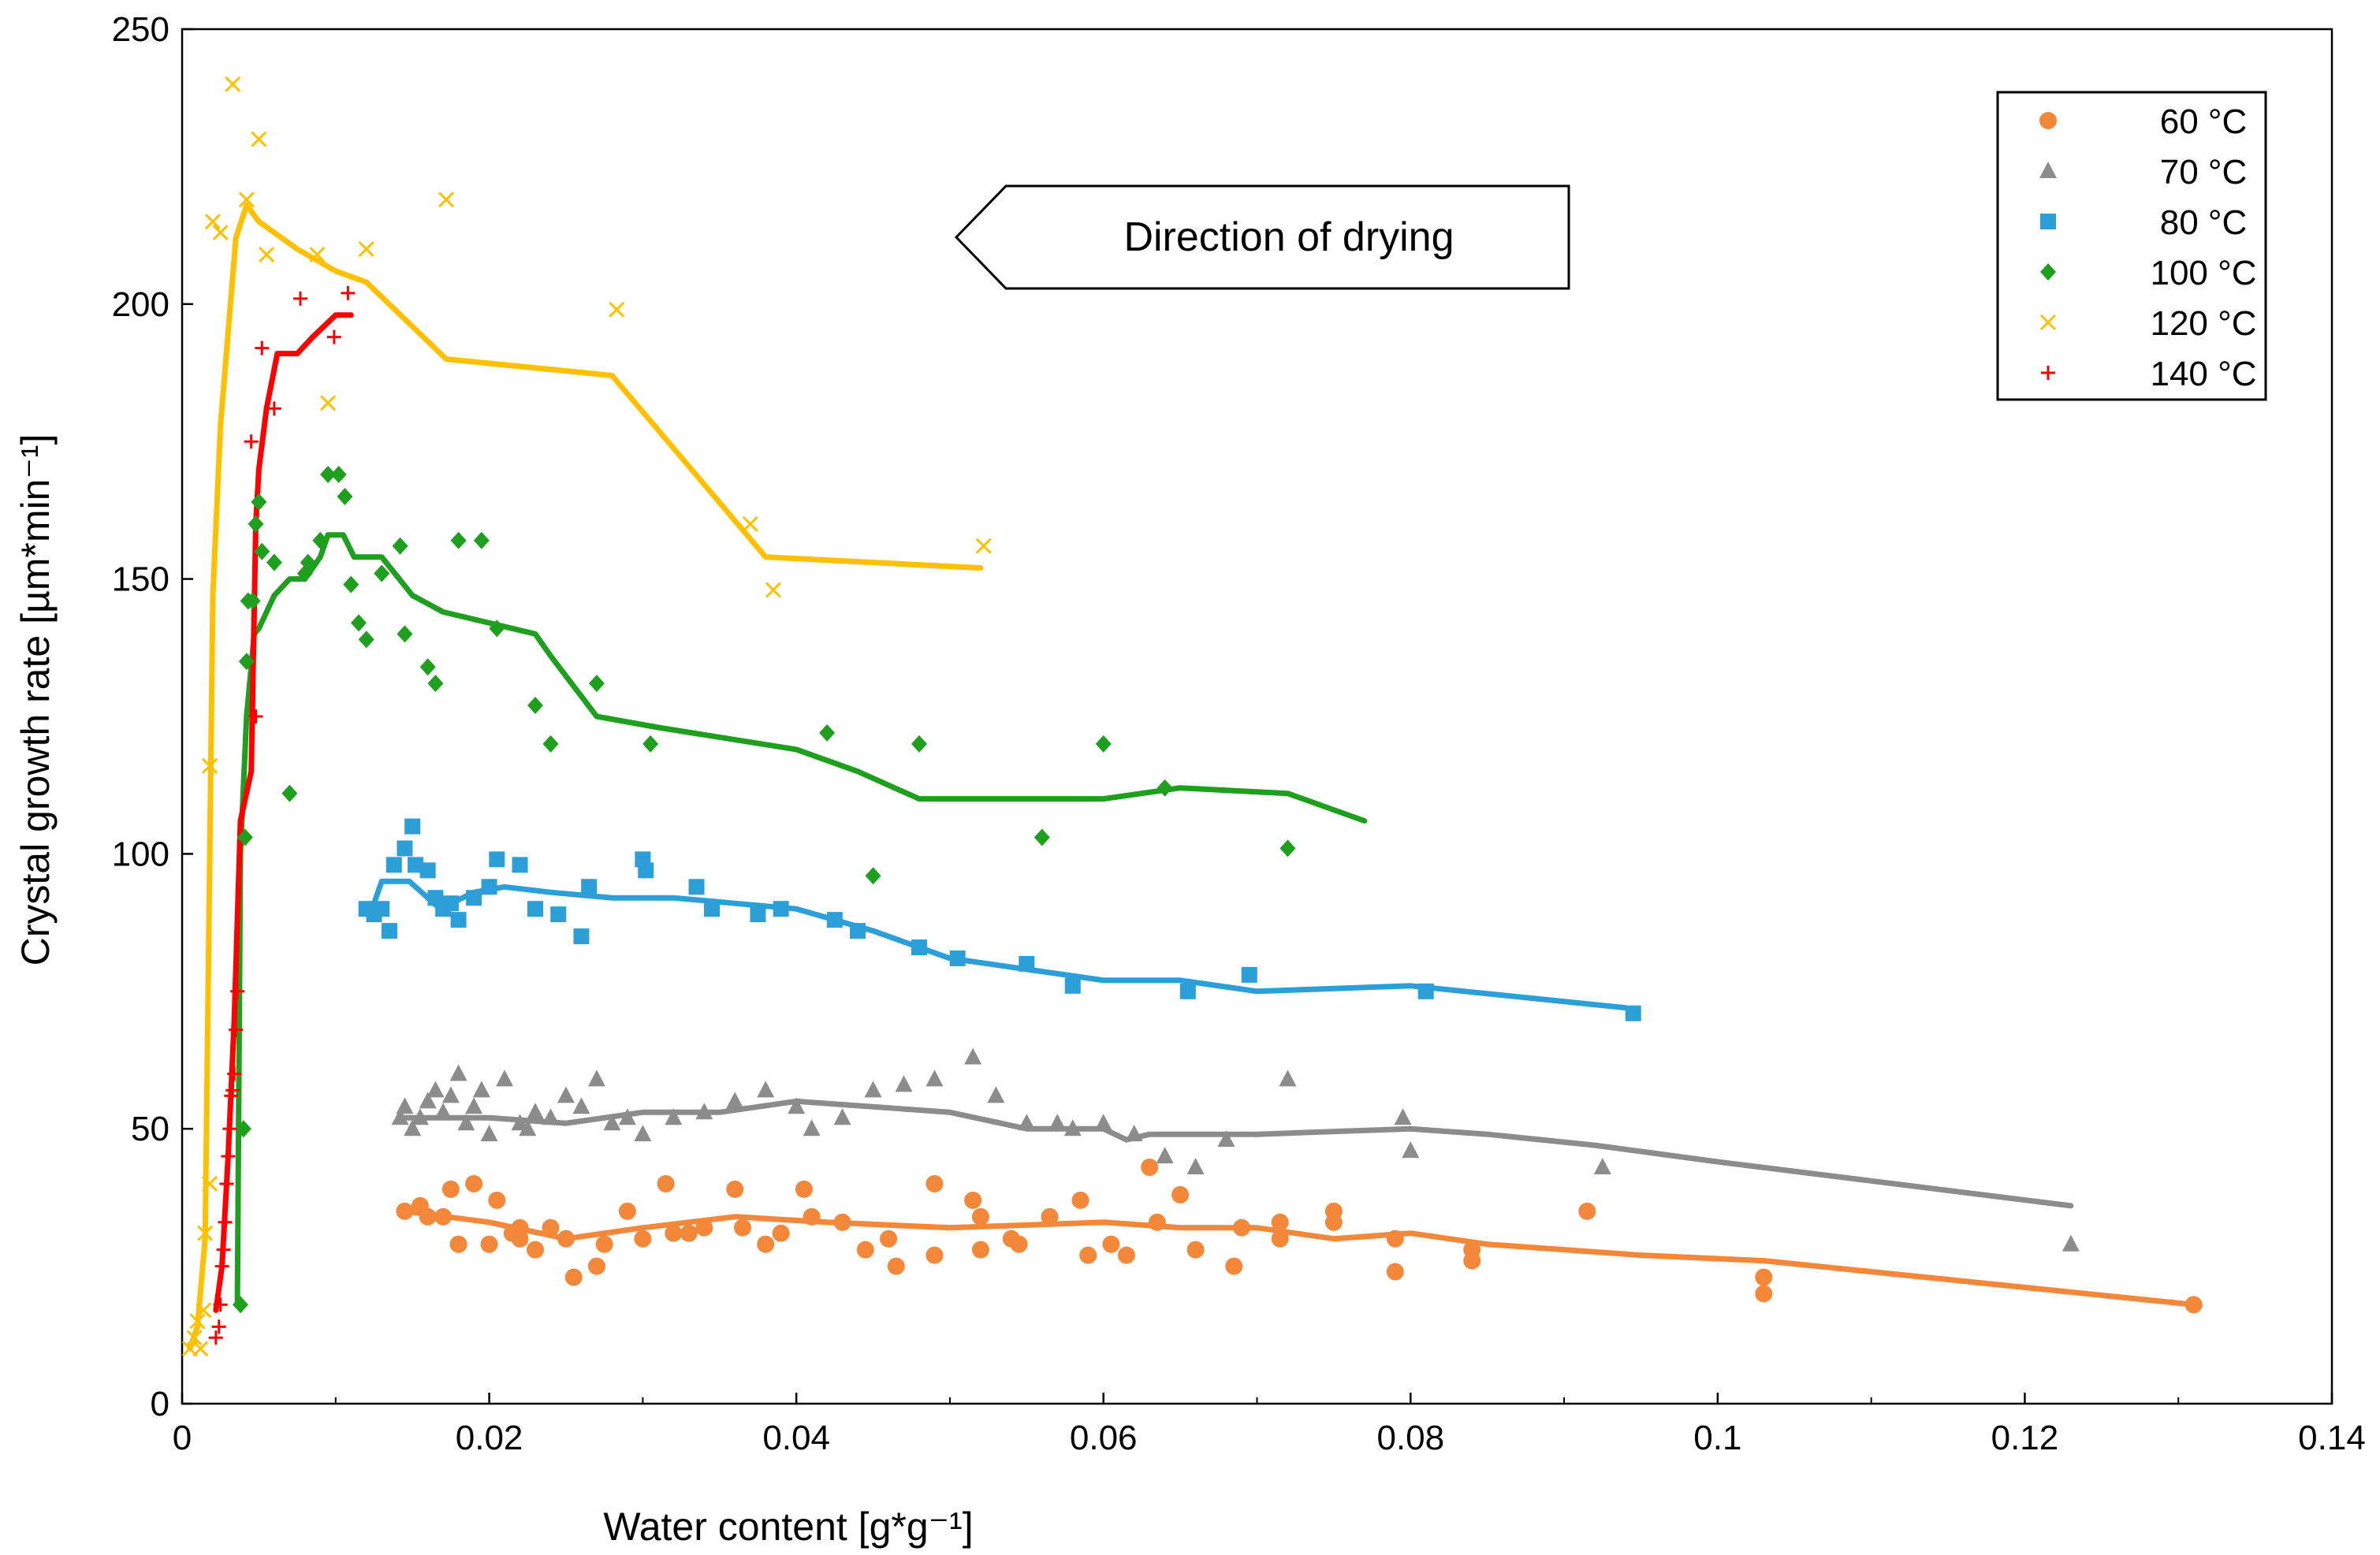 This screenshot has height=1555, width=2380. What do you see at coordinates (2048, 170) in the screenshot?
I see `legend-item-70-c-marker` at bounding box center [2048, 170].